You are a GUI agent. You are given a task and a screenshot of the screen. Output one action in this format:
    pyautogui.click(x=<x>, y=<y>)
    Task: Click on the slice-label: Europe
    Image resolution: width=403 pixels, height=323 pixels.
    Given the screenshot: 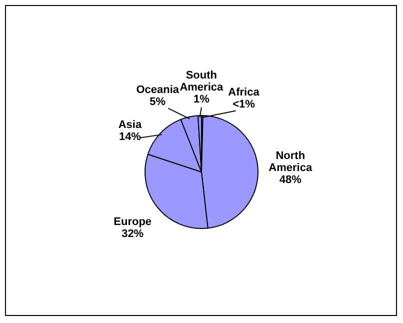 What is the action you would take?
    pyautogui.click(x=133, y=222)
    